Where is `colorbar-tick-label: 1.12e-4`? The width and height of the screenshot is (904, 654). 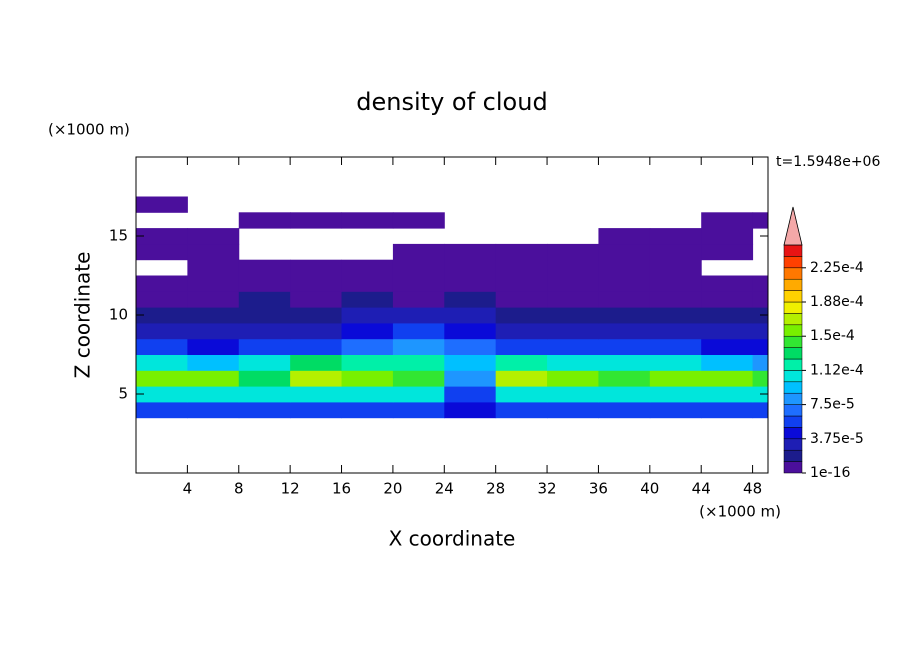
colorbar-tick-label: 1.12e-4 is located at coordinates (837, 370).